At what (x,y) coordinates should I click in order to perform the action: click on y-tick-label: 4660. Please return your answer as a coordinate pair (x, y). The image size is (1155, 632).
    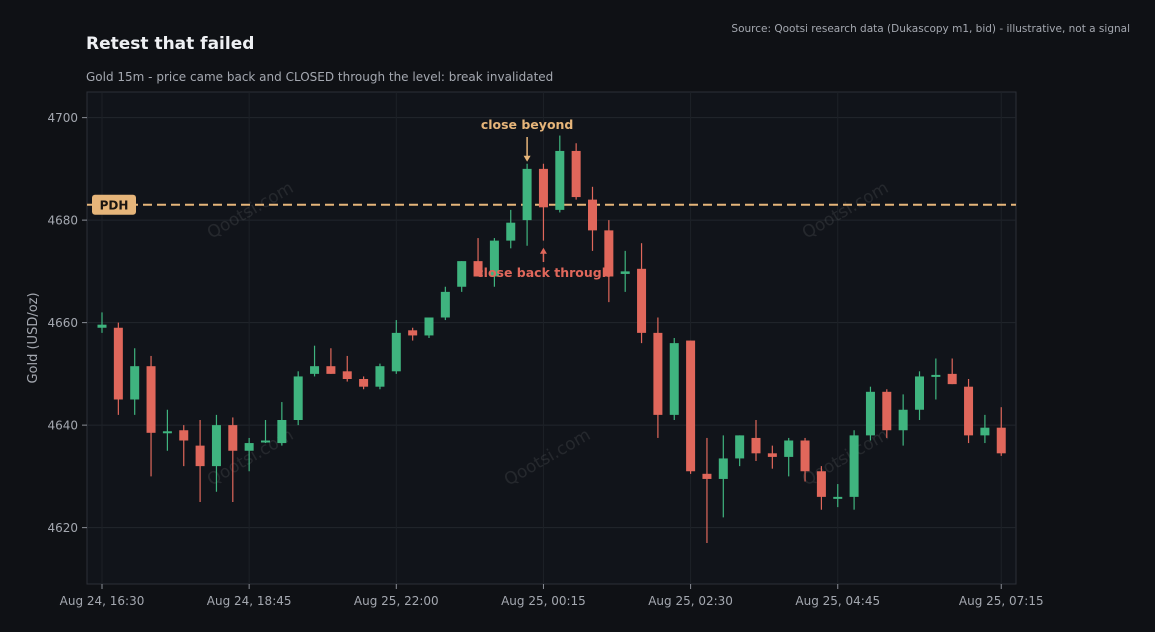
    Looking at the image, I should click on (62, 323).